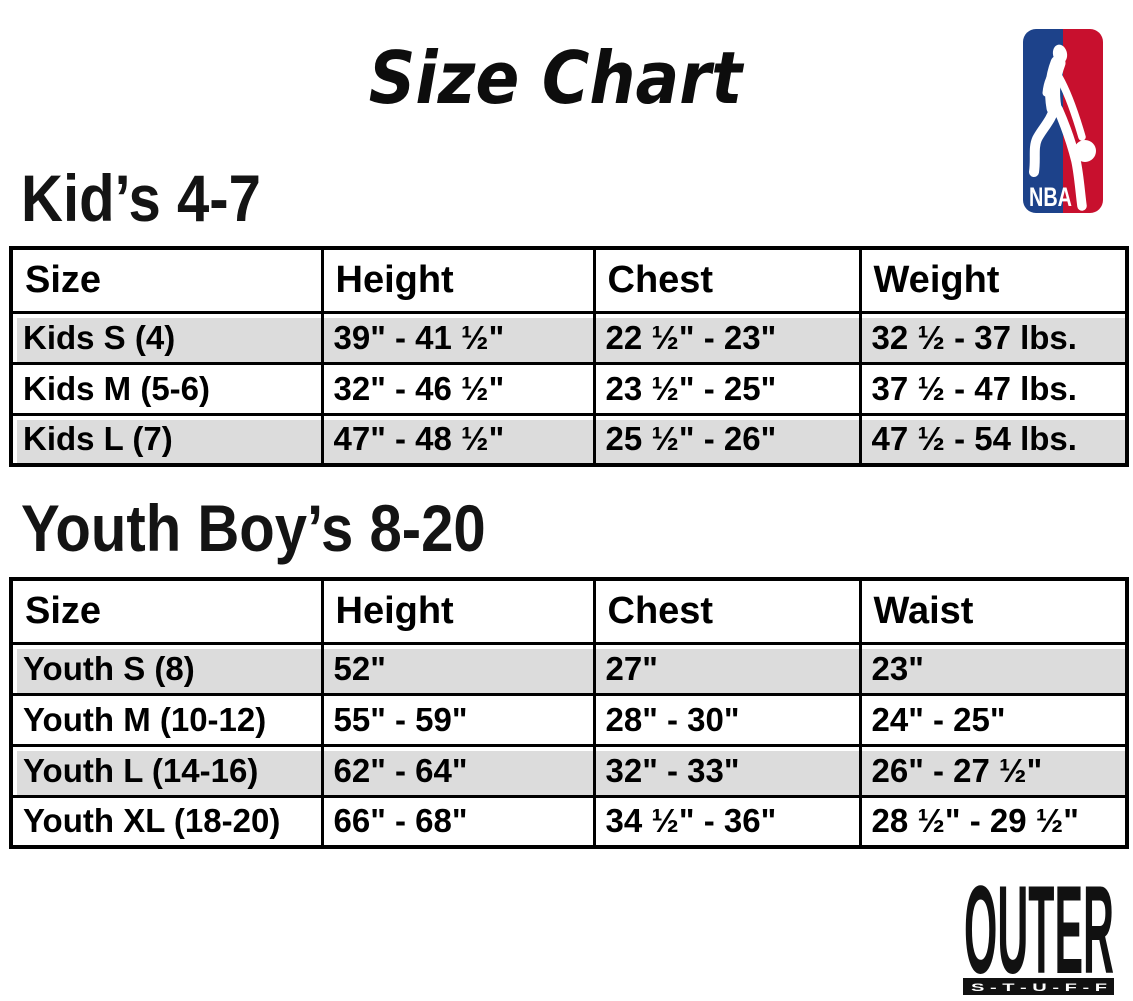  I want to click on cell-size: Kids M (5-6), so click(166, 388).